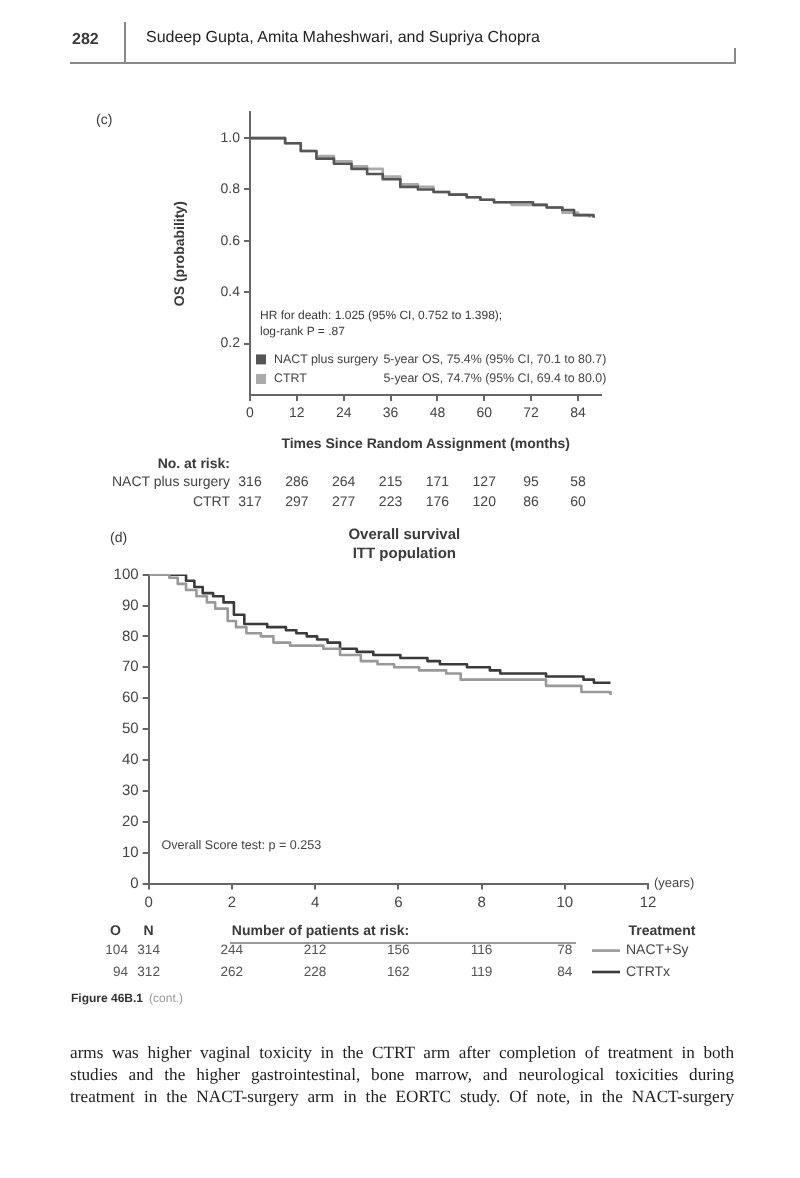 The height and width of the screenshot is (1178, 800). What do you see at coordinates (402, 1075) in the screenshot?
I see `text: studies and the higher gastrointestinal, bone marrow, and neurological toxicities during` at bounding box center [402, 1075].